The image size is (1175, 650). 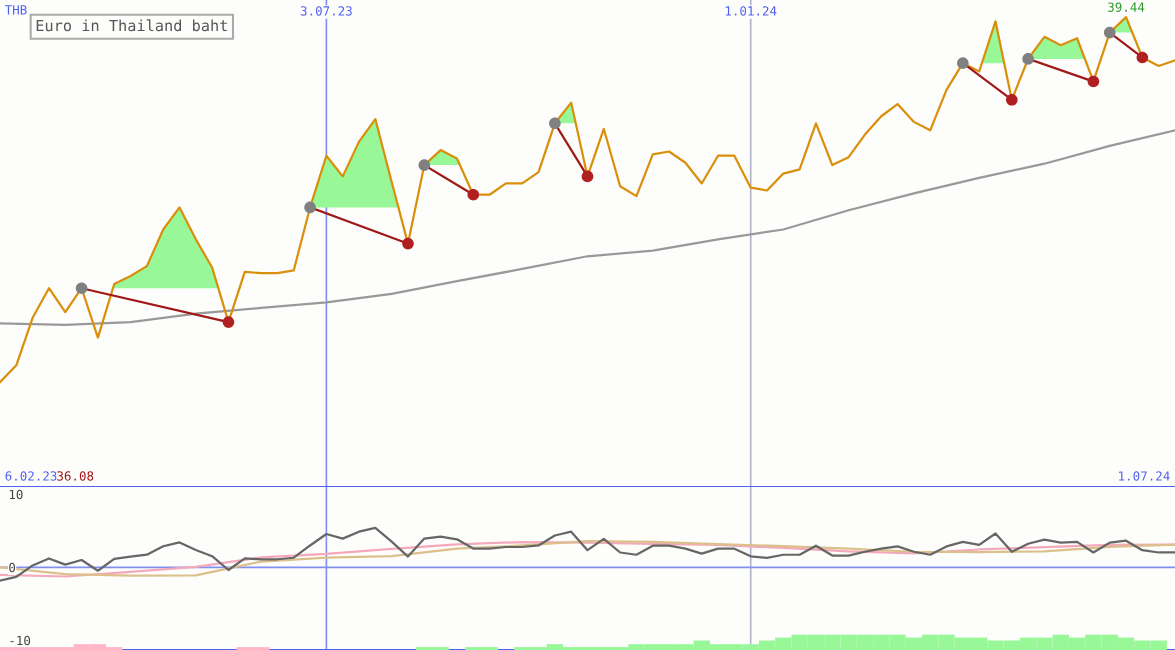 I want to click on annotation: 1.07.24, so click(x=1144, y=476).